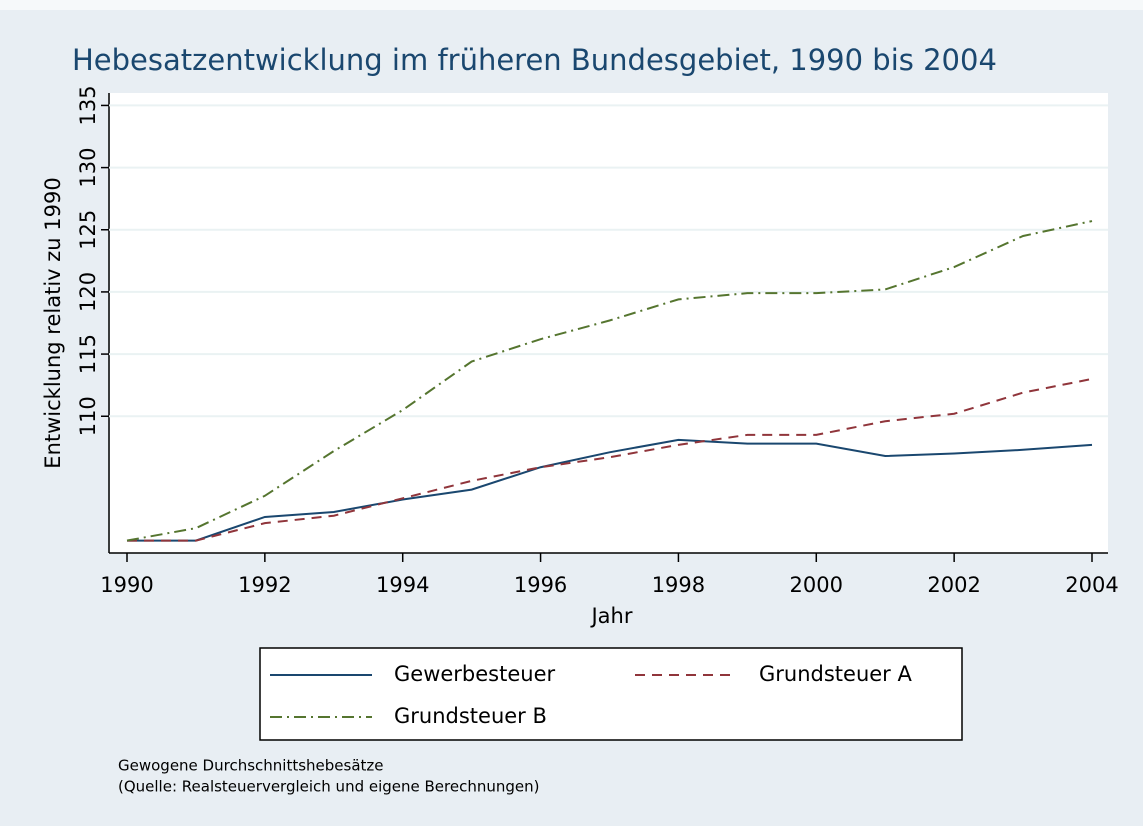  What do you see at coordinates (571, 5) in the screenshot?
I see `top-strip` at bounding box center [571, 5].